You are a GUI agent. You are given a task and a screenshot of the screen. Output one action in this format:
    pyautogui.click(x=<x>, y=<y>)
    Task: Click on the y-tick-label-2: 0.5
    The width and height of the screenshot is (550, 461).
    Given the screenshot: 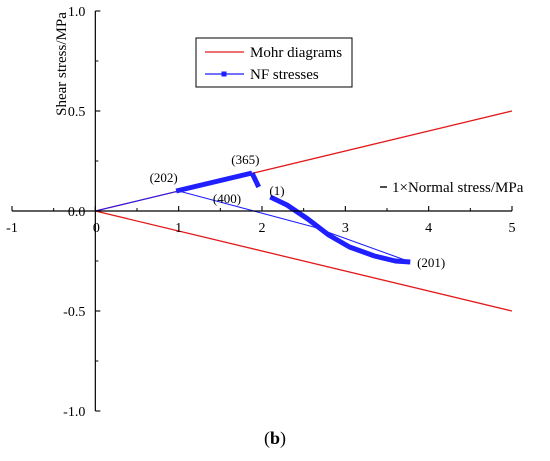 What is the action you would take?
    pyautogui.click(x=77, y=112)
    